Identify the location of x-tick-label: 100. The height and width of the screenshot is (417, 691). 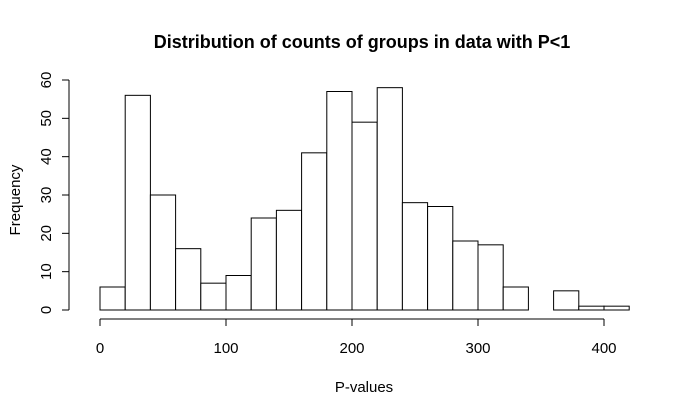
(225, 348).